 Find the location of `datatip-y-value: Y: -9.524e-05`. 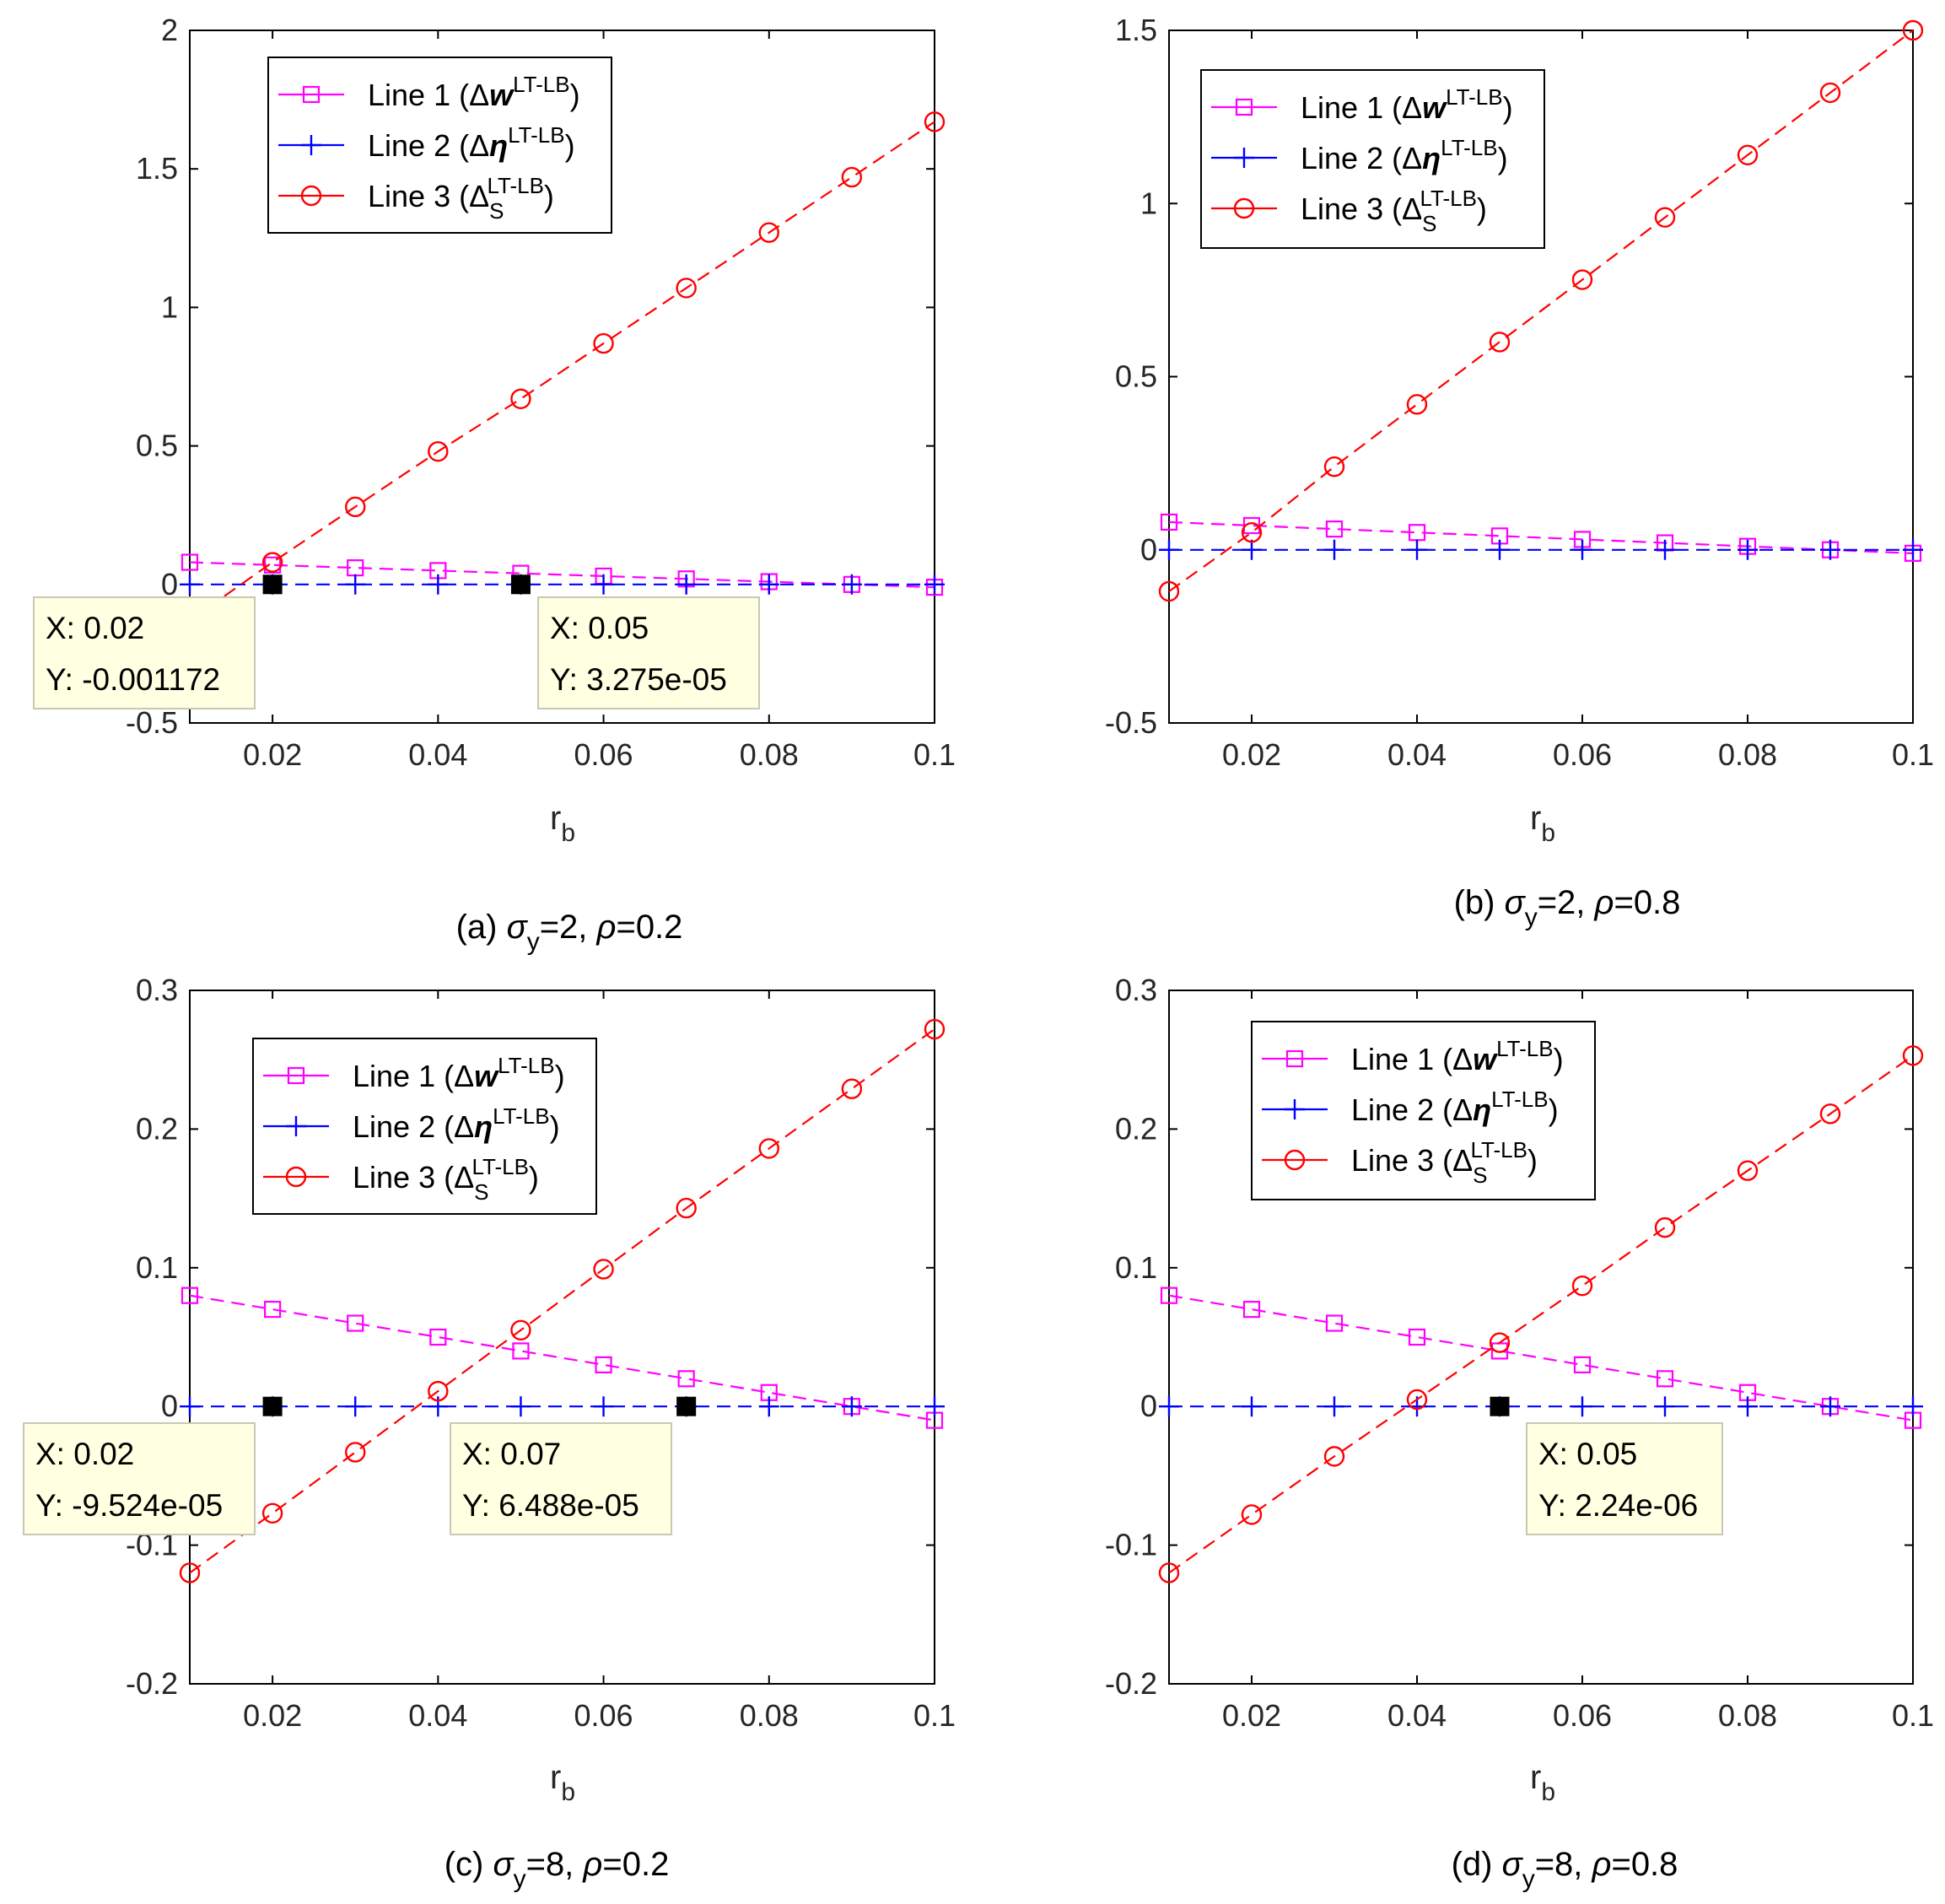

datatip-y-value: Y: -9.524e-05 is located at coordinates (129, 1505).